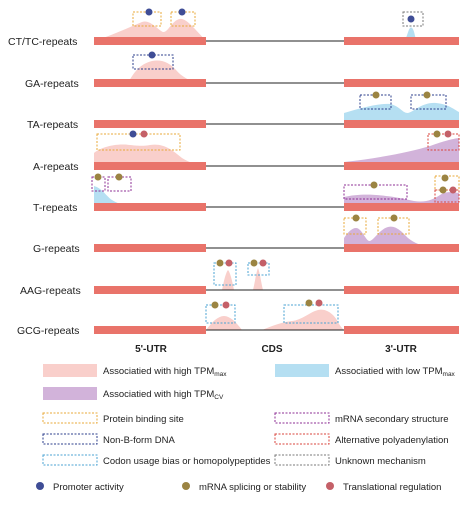 The image size is (470, 511). I want to click on row-t: T-repeats, so click(246, 193).